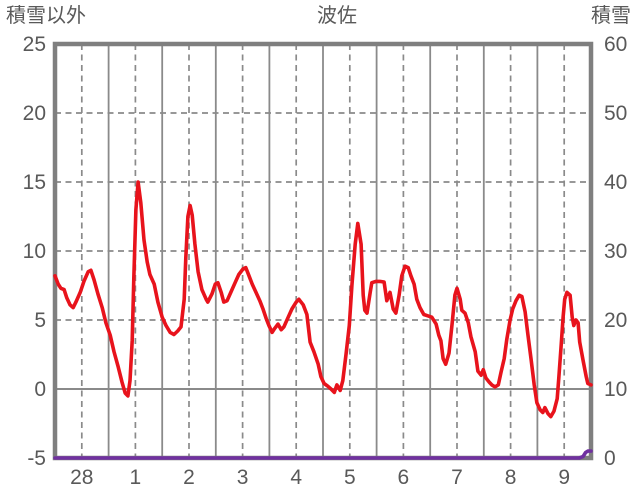 The image size is (636, 501). Describe the element at coordinates (610, 458) in the screenshot. I see `right-tick-label: 0` at that location.